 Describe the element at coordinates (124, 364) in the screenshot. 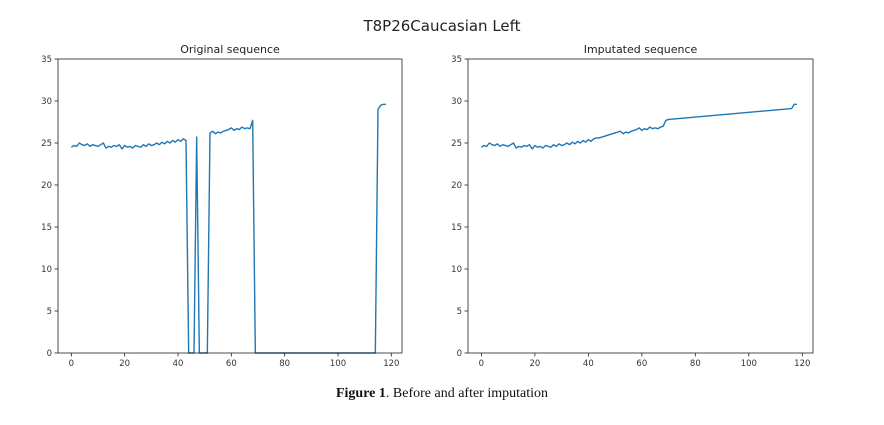

I see `original-x-tick-label: 20` at that location.